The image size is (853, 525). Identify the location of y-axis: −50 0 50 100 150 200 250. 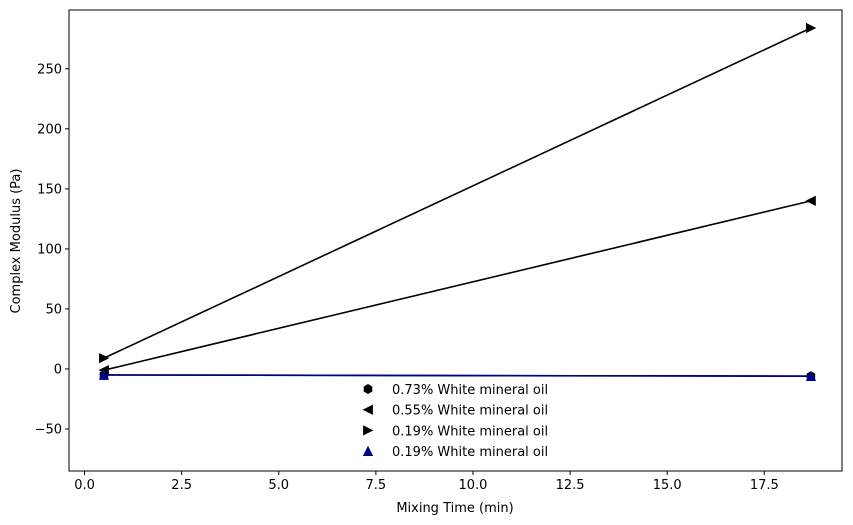
(52, 249).